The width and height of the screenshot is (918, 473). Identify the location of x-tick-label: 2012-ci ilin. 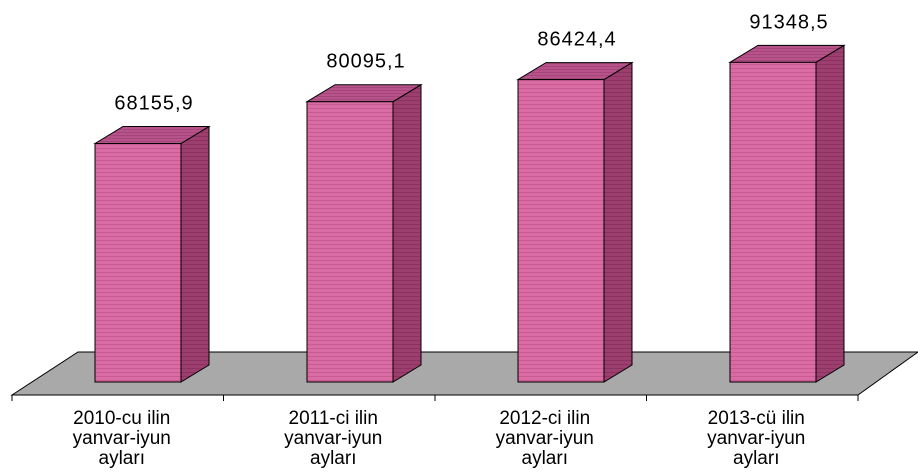
(544, 418).